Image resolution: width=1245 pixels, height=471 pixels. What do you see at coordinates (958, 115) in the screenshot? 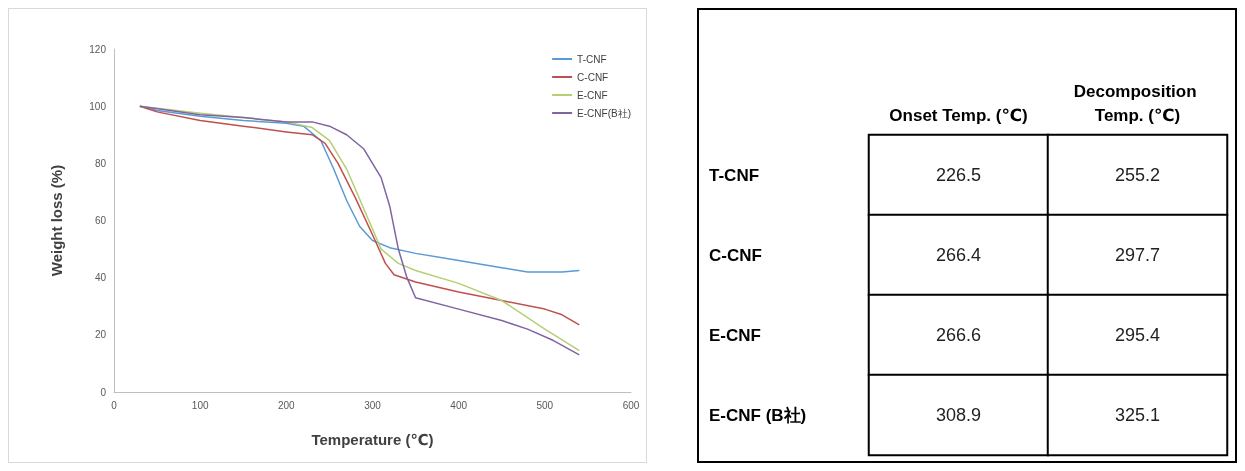
I see `x-tick-label: Onset Temp. (℃)` at bounding box center [958, 115].